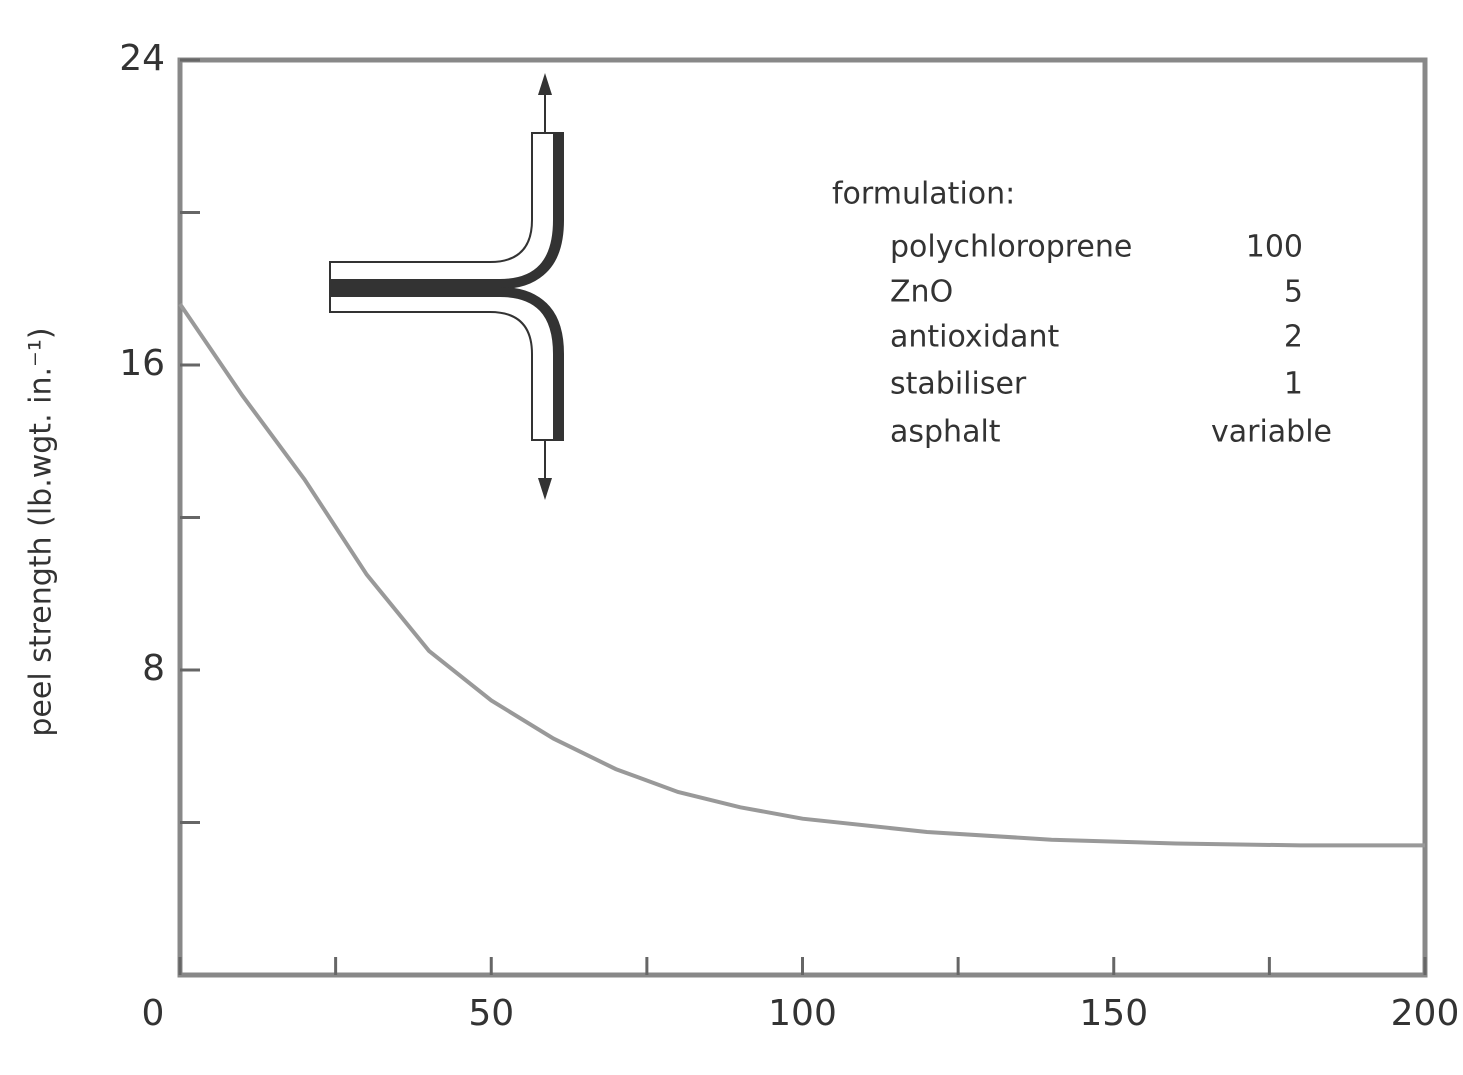 Image resolution: width=1463 pixels, height=1075 pixels. Describe the element at coordinates (153, 668) in the screenshot. I see `y-tick-label: 8` at that location.